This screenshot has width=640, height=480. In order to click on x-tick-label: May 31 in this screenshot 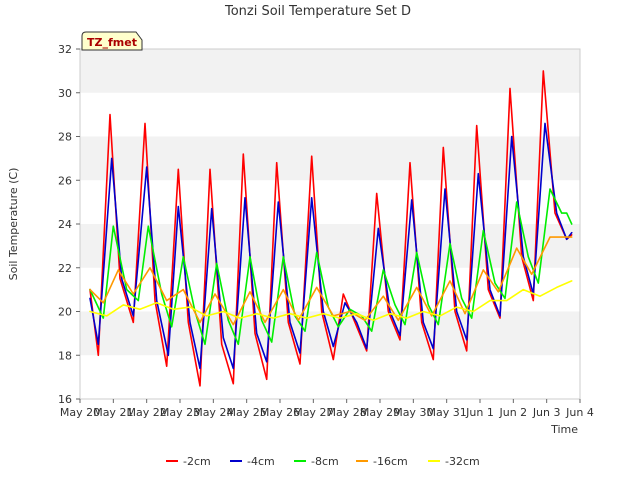, I will do `click(447, 412)`.